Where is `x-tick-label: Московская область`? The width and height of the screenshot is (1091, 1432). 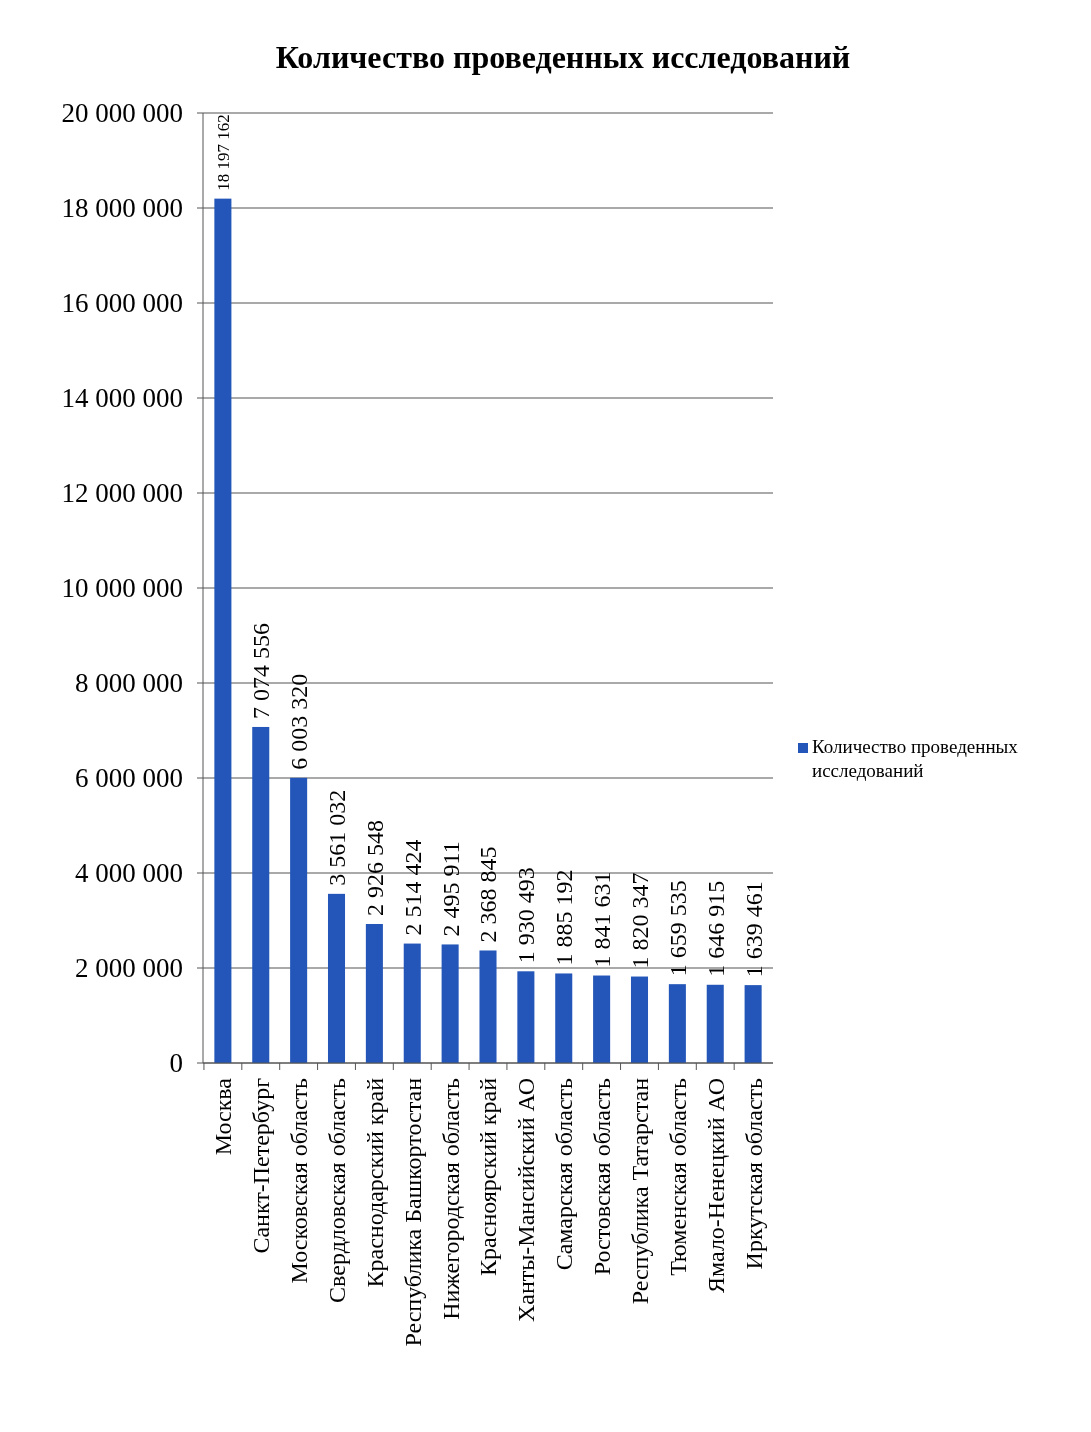 x-tick-label: Московская область is located at coordinates (299, 1180).